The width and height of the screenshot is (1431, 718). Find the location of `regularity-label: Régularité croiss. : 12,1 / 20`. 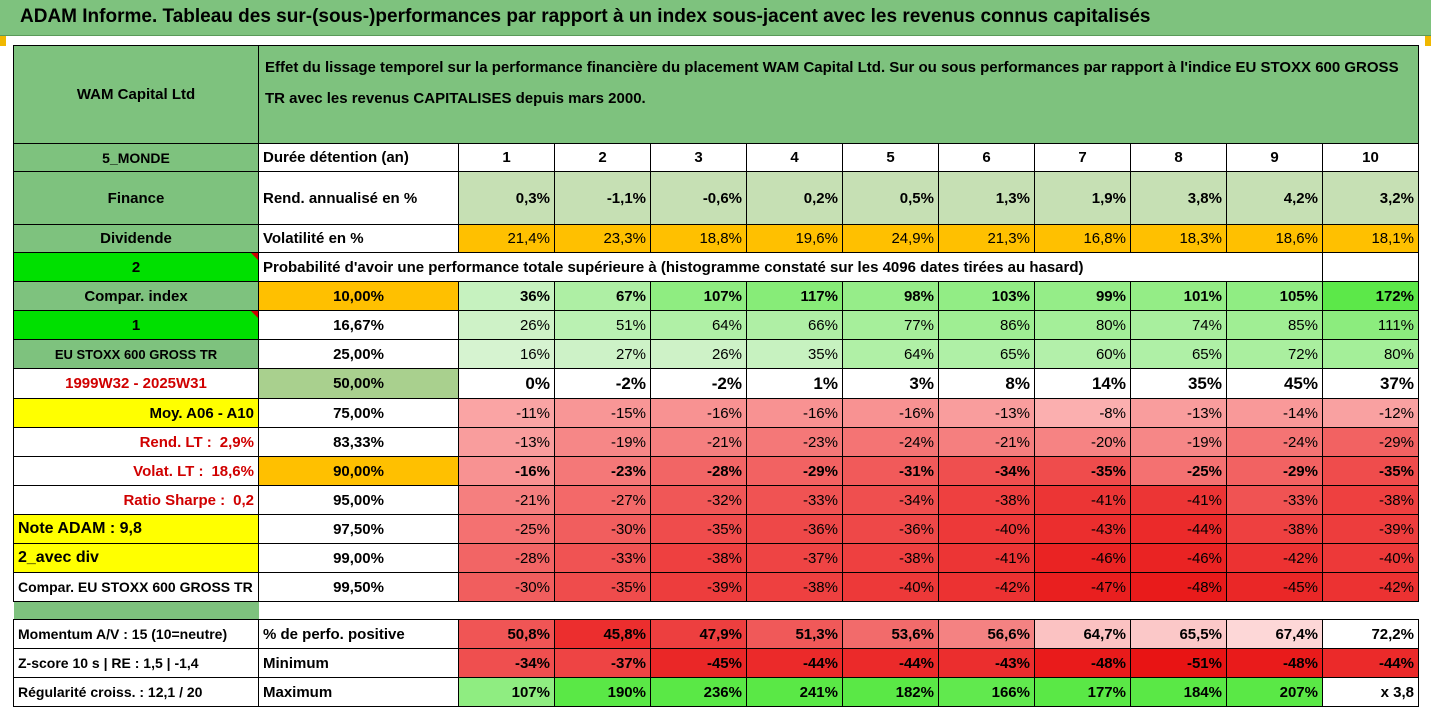

regularity-label: Régularité croiss. : 12,1 / 20 is located at coordinates (136, 692).